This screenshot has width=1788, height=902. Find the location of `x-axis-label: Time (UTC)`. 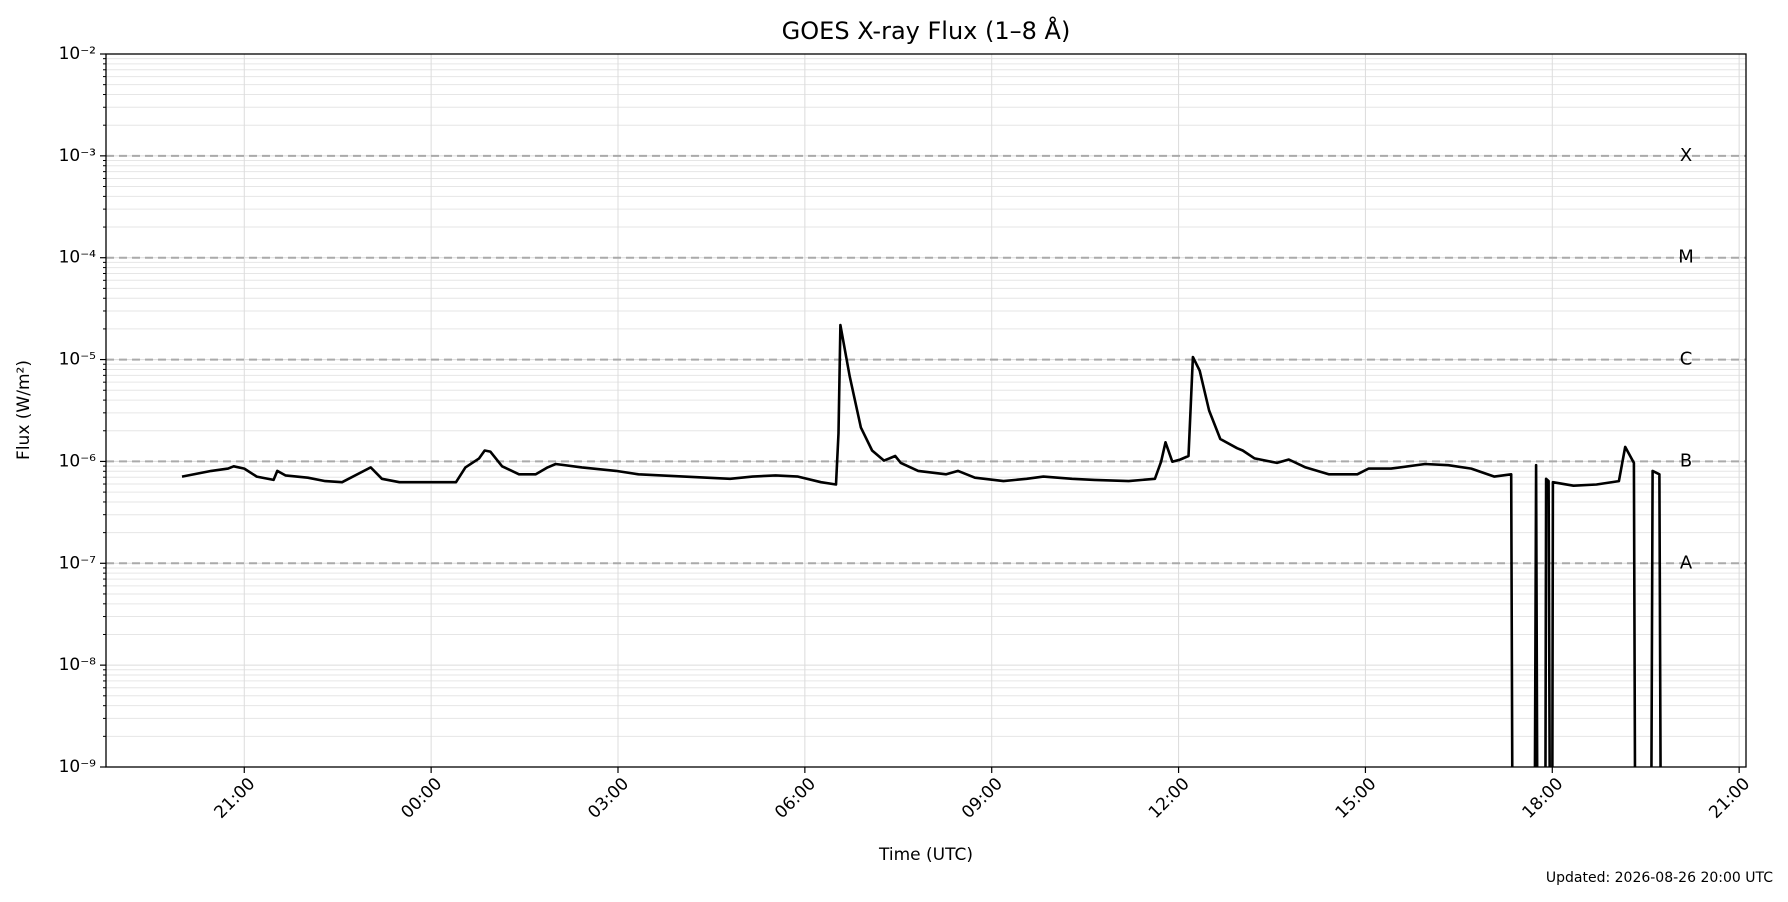

x-axis-label: Time (UTC) is located at coordinates (925, 855).